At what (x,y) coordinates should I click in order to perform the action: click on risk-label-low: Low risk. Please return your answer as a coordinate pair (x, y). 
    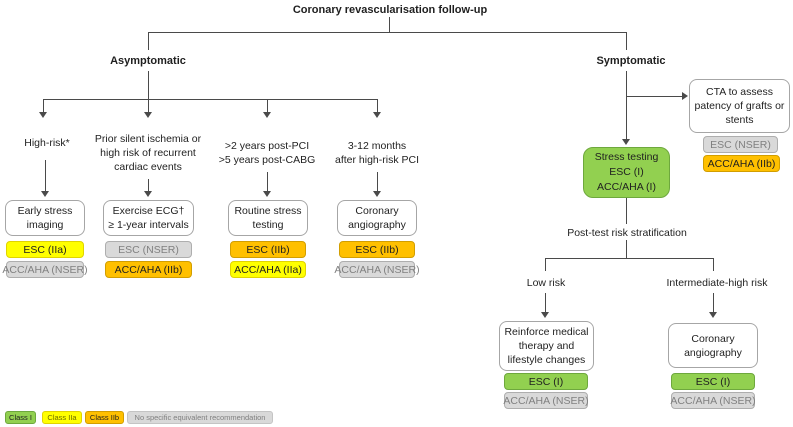
    Looking at the image, I should click on (546, 283).